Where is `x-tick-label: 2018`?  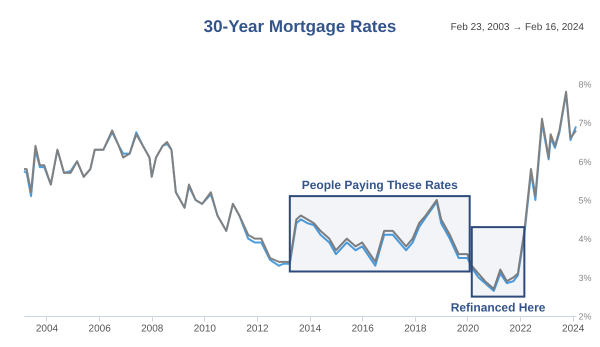 x-tick-label: 2018 is located at coordinates (415, 329).